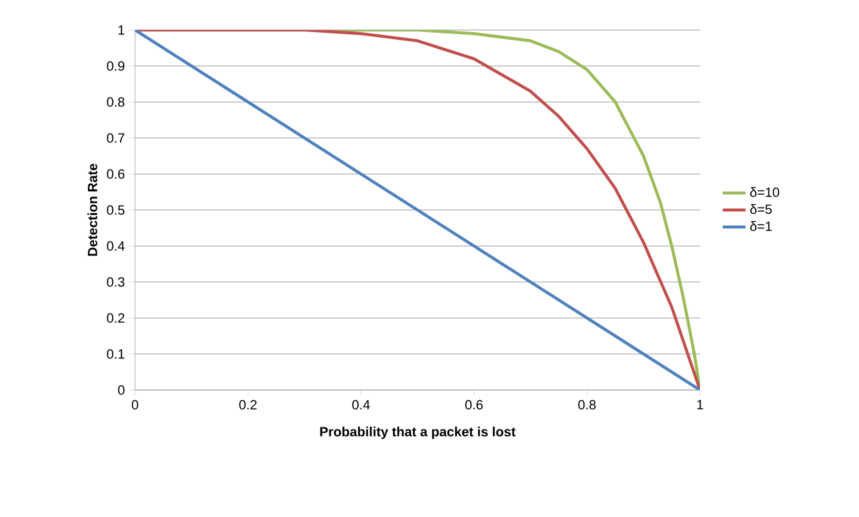 This screenshot has width=859, height=517. I want to click on y-tick-label: 0.7, so click(115, 138).